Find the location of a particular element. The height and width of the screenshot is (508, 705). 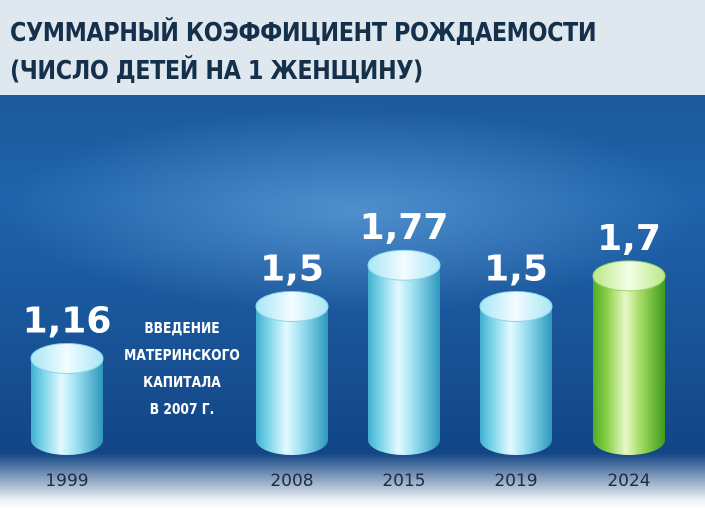

note-line-4: В 2007 Г. is located at coordinates (182, 409).